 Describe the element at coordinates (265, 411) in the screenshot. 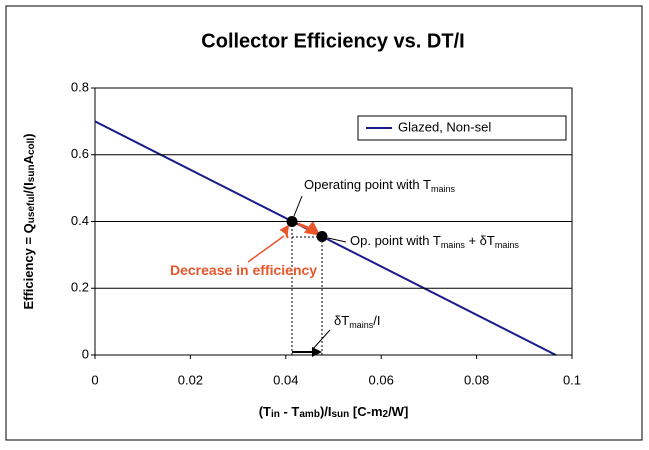

I see `text-part: (T` at that location.